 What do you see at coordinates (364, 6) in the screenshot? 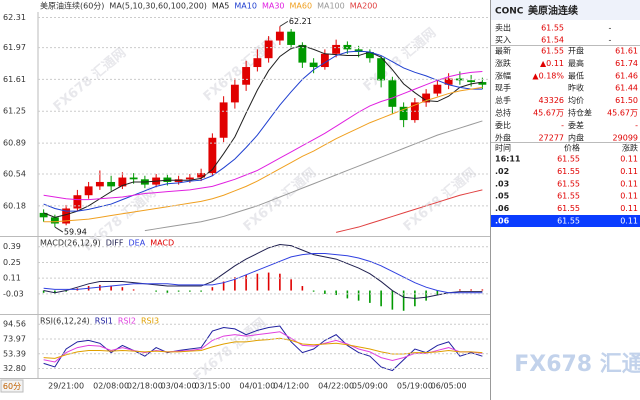
I see `legend-entry: MA200` at bounding box center [364, 6].